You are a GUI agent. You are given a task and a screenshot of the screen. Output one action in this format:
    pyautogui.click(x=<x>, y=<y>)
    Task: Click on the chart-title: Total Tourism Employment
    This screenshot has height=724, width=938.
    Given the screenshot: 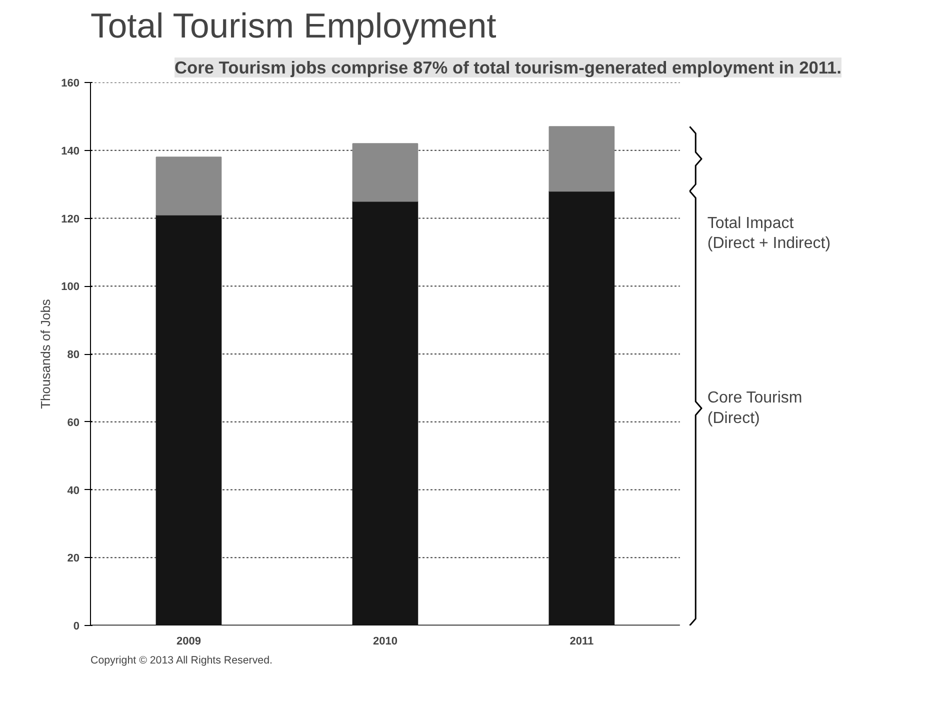 What is the action you would take?
    pyautogui.click(x=293, y=27)
    